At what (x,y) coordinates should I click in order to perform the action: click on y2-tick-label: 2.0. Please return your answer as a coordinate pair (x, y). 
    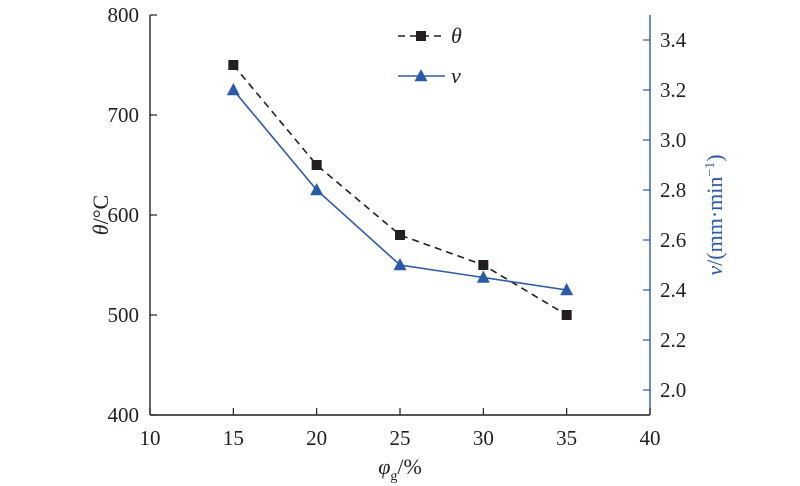
    Looking at the image, I should click on (673, 390).